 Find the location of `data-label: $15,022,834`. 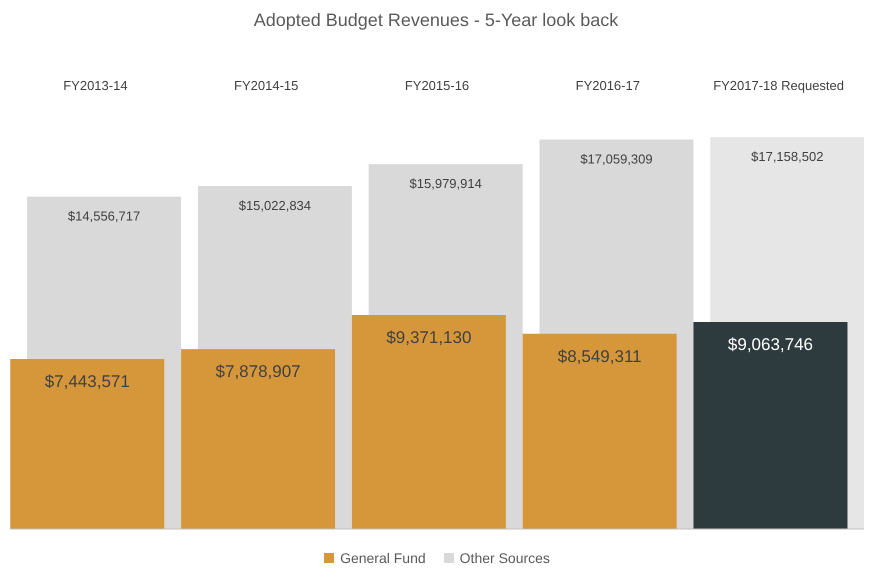

data-label: $15,022,834 is located at coordinates (275, 205).